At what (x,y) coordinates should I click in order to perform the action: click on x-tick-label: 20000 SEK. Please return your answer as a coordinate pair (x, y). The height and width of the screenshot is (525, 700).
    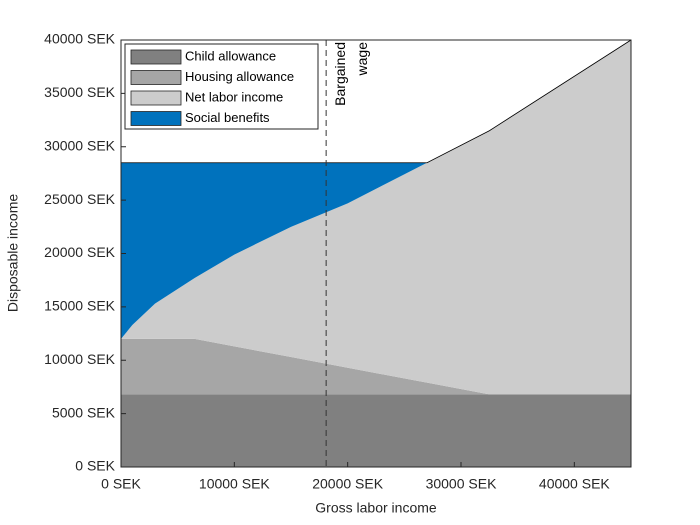
    Looking at the image, I should click on (347, 484).